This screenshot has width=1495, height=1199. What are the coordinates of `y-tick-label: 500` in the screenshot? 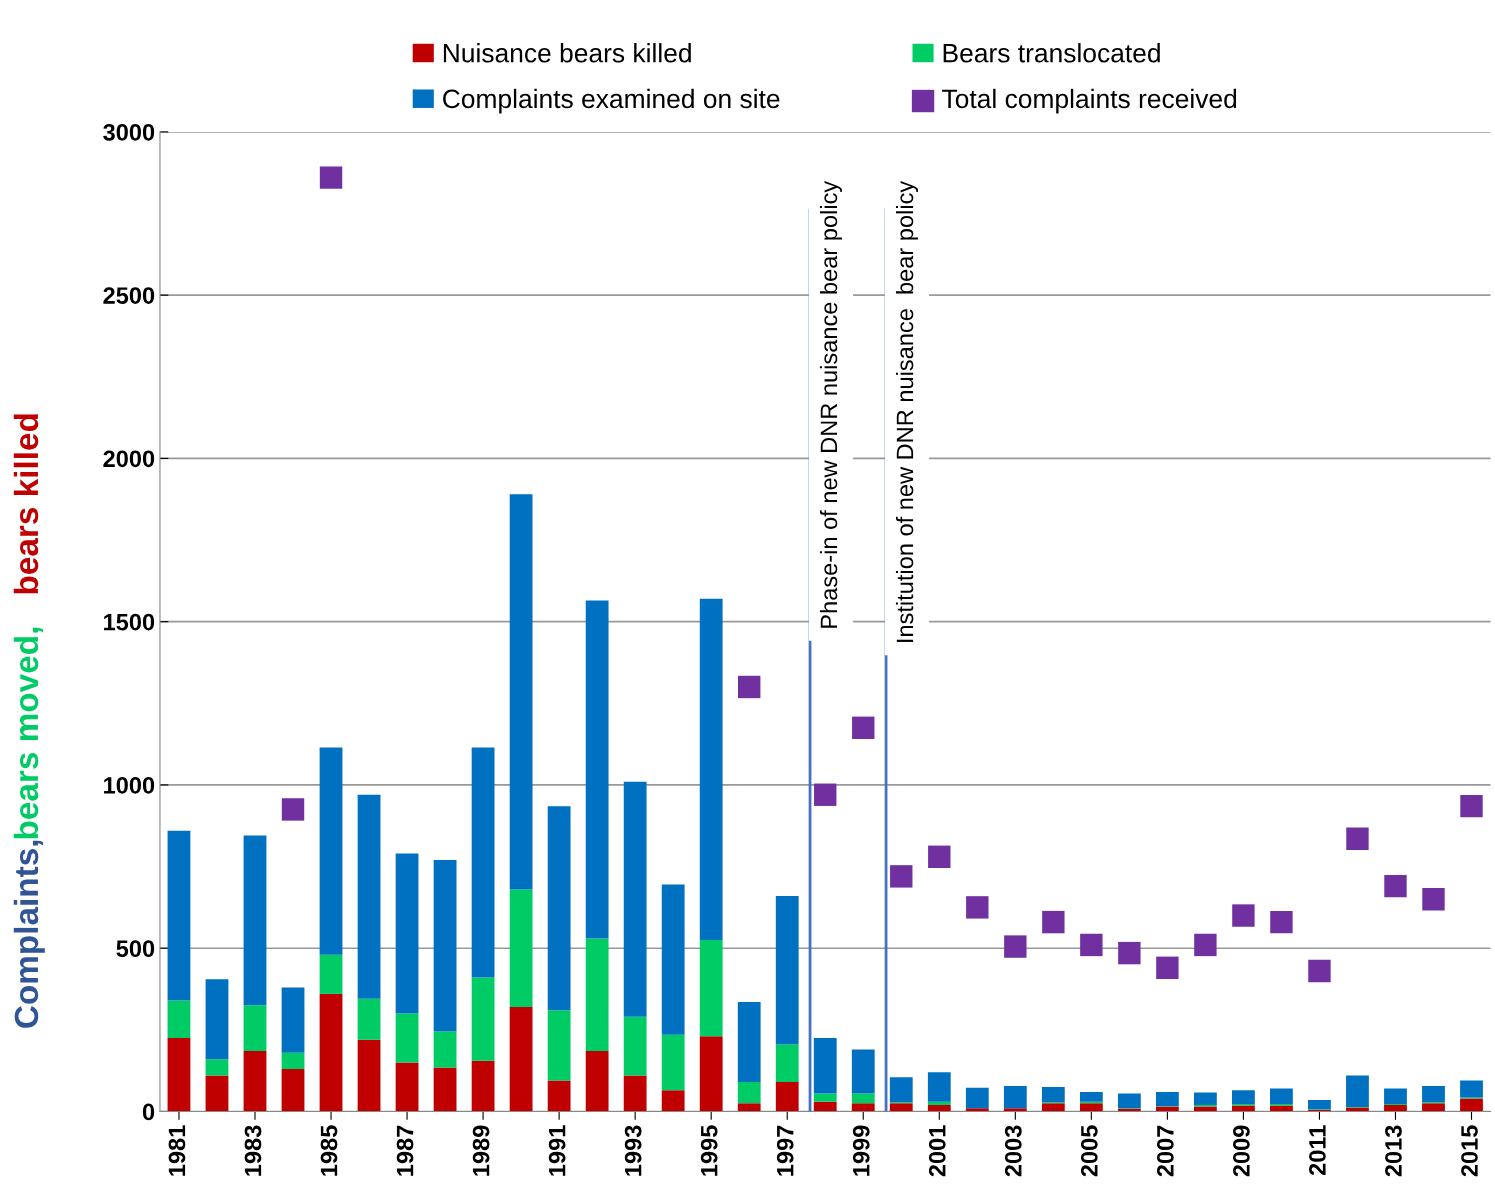 It's located at (135, 948).